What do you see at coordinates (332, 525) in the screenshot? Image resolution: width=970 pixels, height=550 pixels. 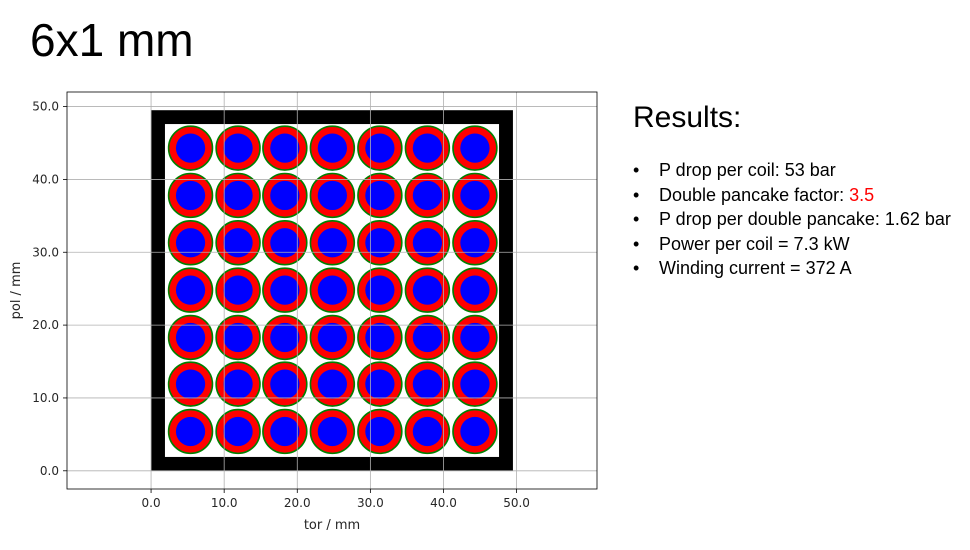 I see `x-axis-label: tor / mm` at bounding box center [332, 525].